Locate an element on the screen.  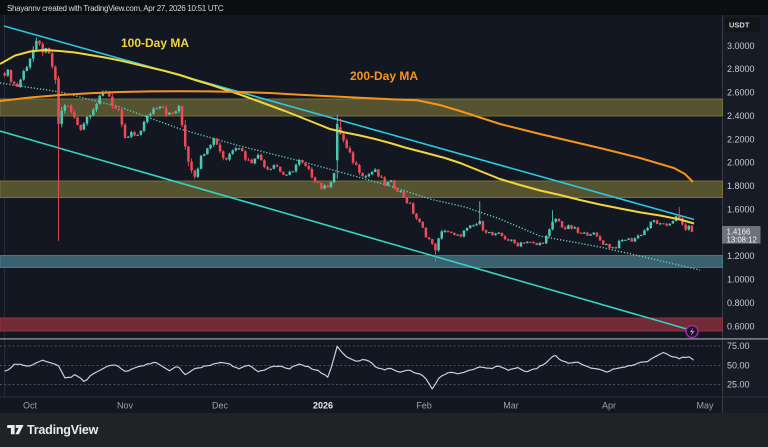
svg-text: 1.8000 is located at coordinates (741, 186).